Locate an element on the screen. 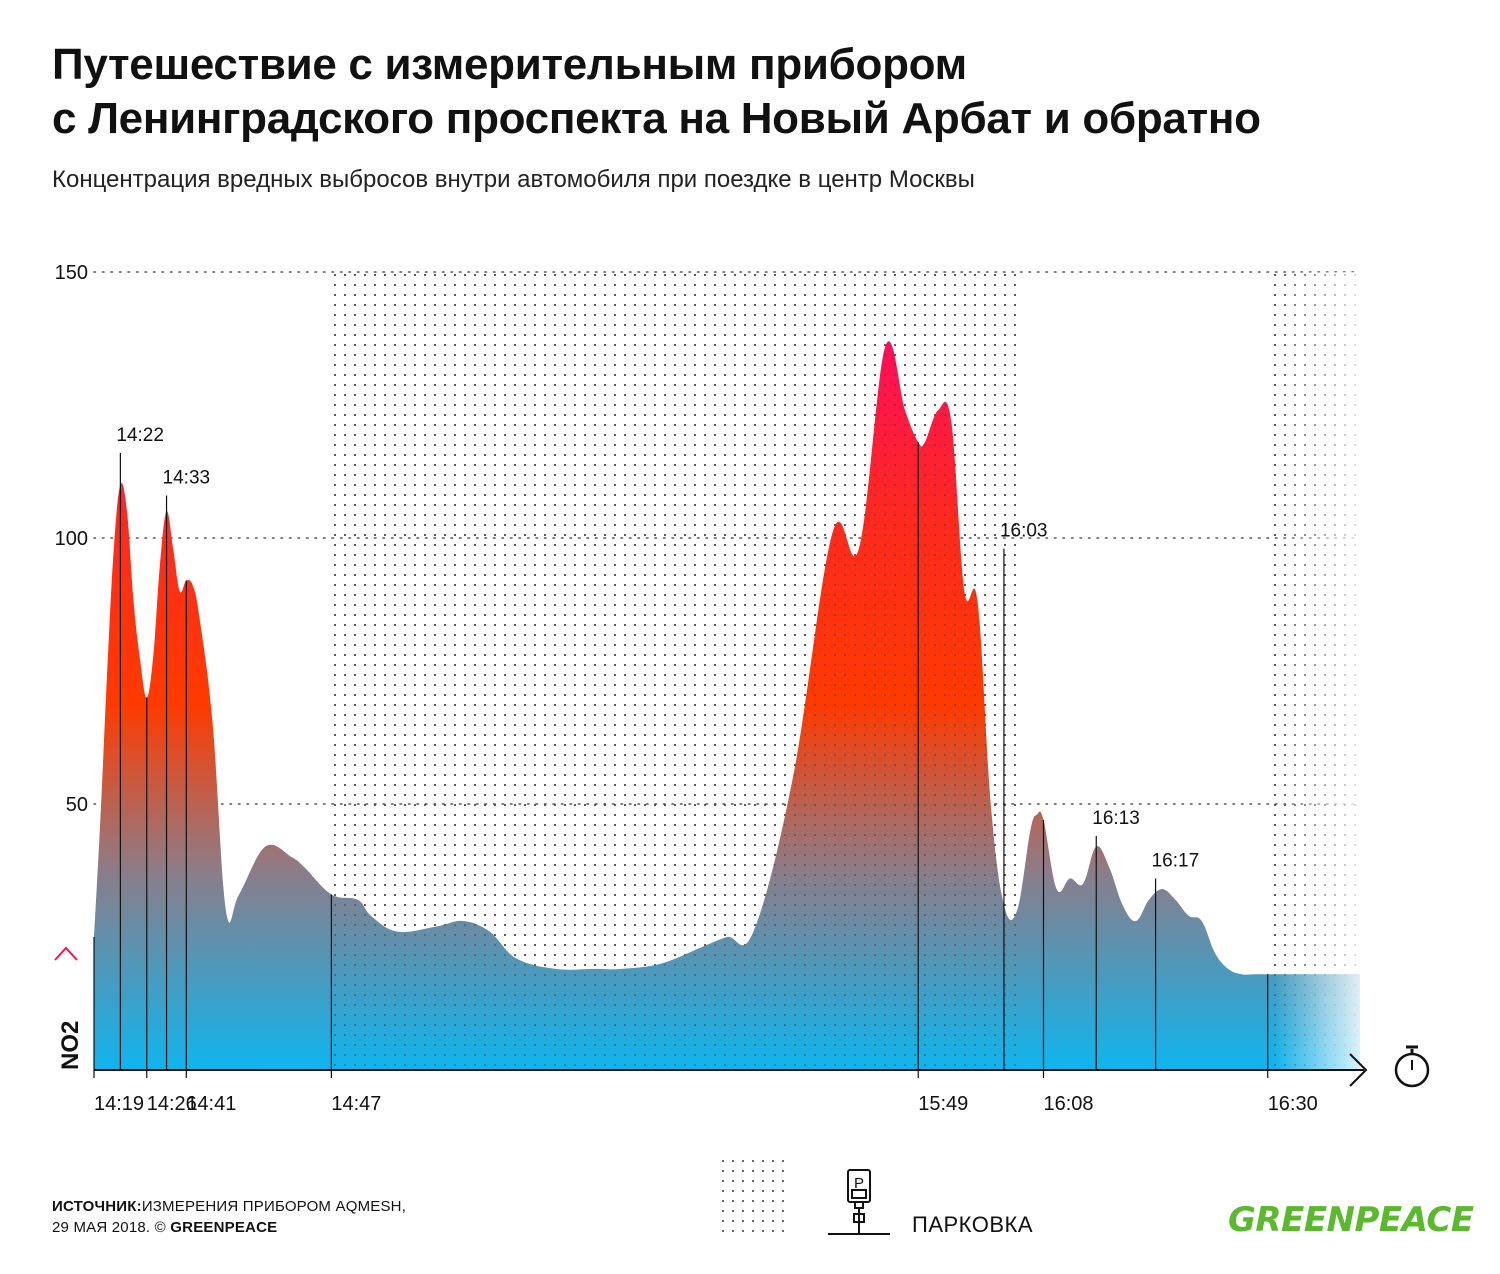 Image resolution: width=1500 pixels, height=1274 pixels. y-axis-indicator: NO2 is located at coordinates (69, 1008).